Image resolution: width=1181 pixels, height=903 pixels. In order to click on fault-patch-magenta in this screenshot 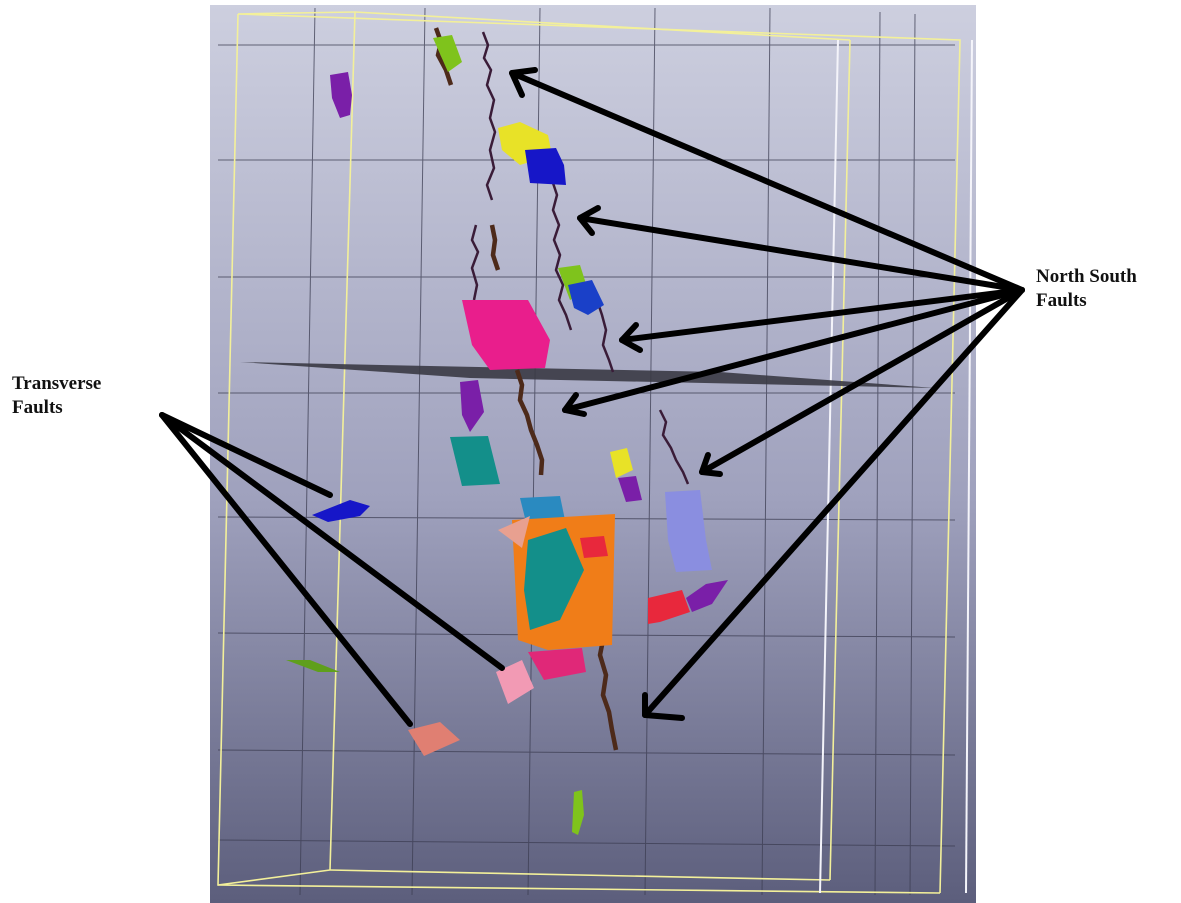, I will do `click(557, 664)`.